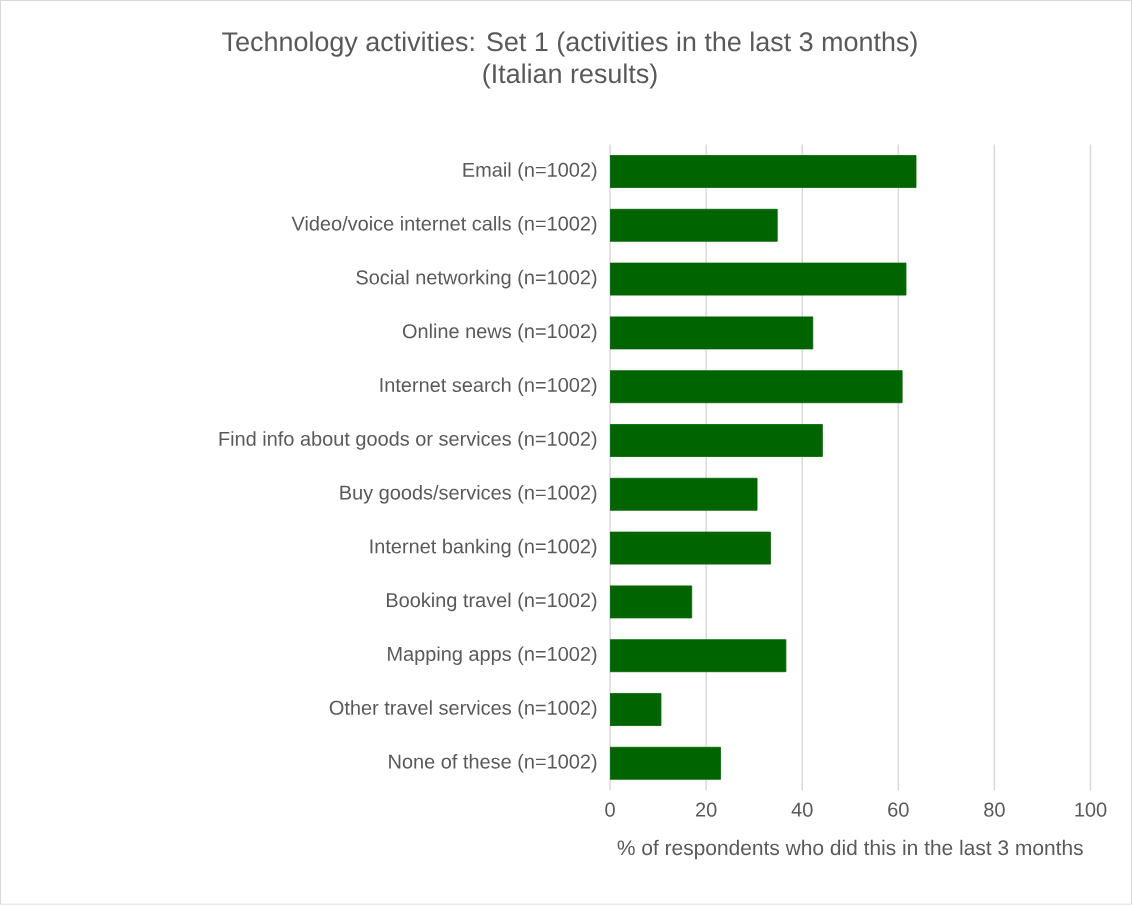 This screenshot has height=905, width=1132. I want to click on y-tick-label: Video/voice internet calls (n=1002), so click(444, 225).